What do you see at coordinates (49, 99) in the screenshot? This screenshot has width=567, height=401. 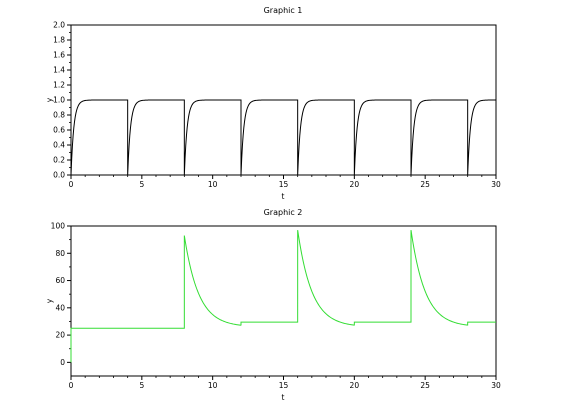 I see `plot1-ylabel: y` at bounding box center [49, 99].